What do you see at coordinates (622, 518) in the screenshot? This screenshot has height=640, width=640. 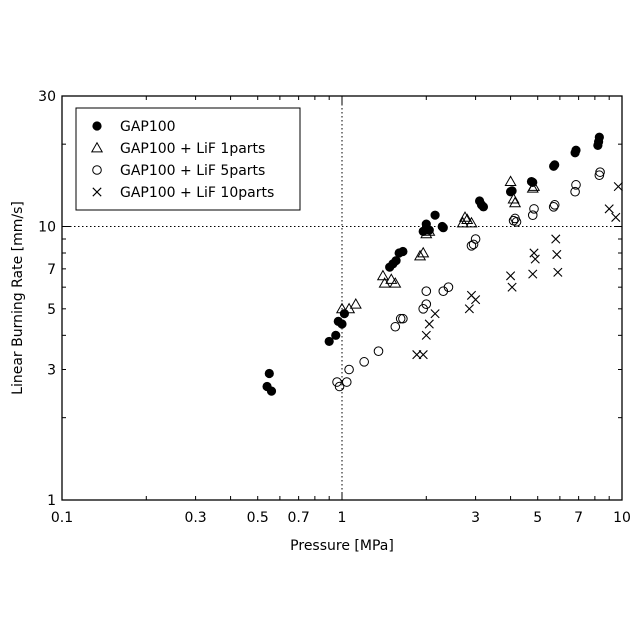 I see `x-tick-label: 10` at bounding box center [622, 518].